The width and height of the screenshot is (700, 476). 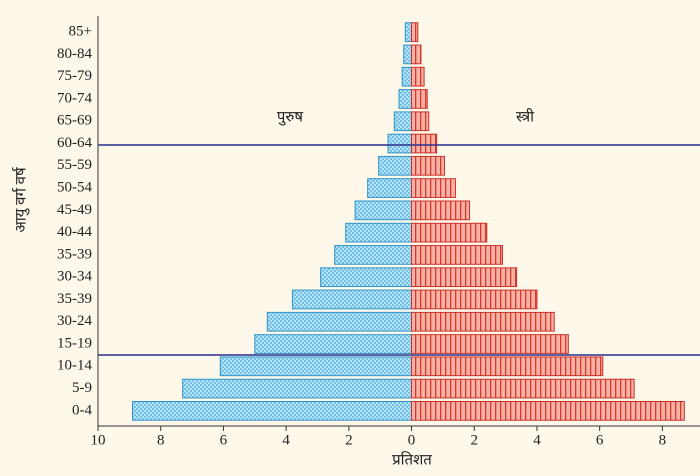 What do you see at coordinates (74, 165) in the screenshot?
I see `y-tick-label: 55-59` at bounding box center [74, 165].